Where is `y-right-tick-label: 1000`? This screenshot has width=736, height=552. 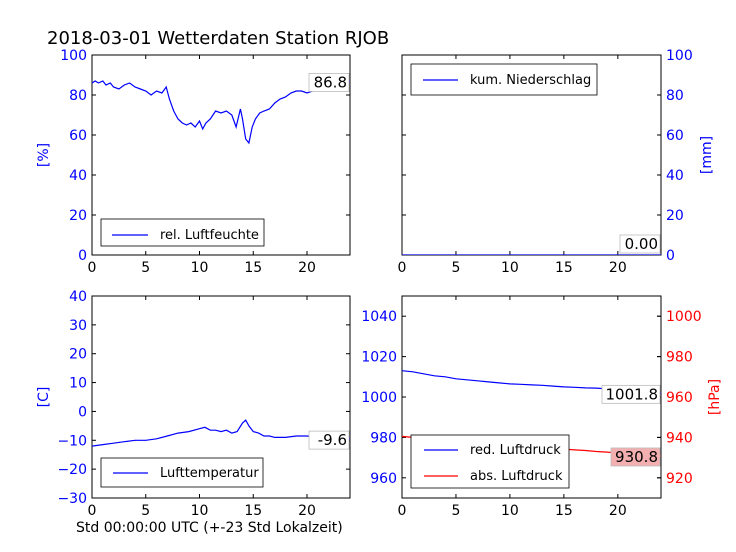 y-right-tick-label: 1000 is located at coordinates (684, 317).